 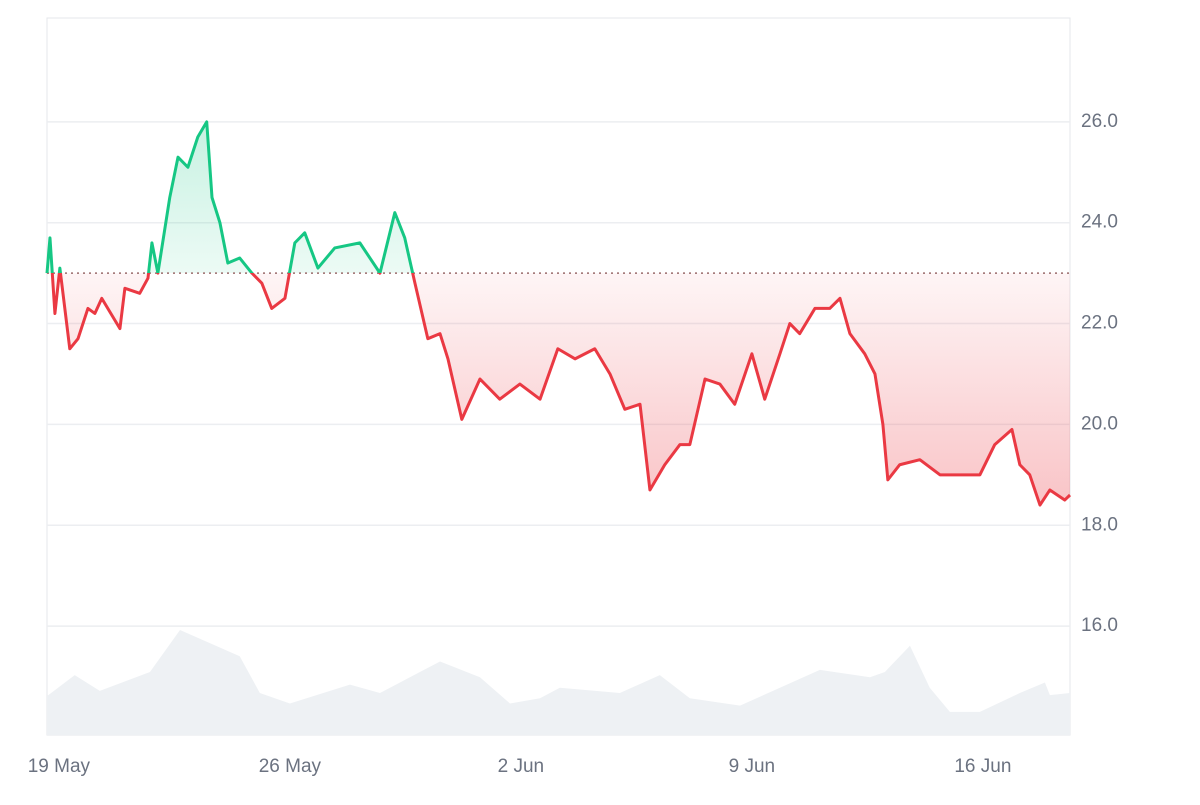 What do you see at coordinates (1099, 323) in the screenshot?
I see `y-tick-label: 22.0` at bounding box center [1099, 323].